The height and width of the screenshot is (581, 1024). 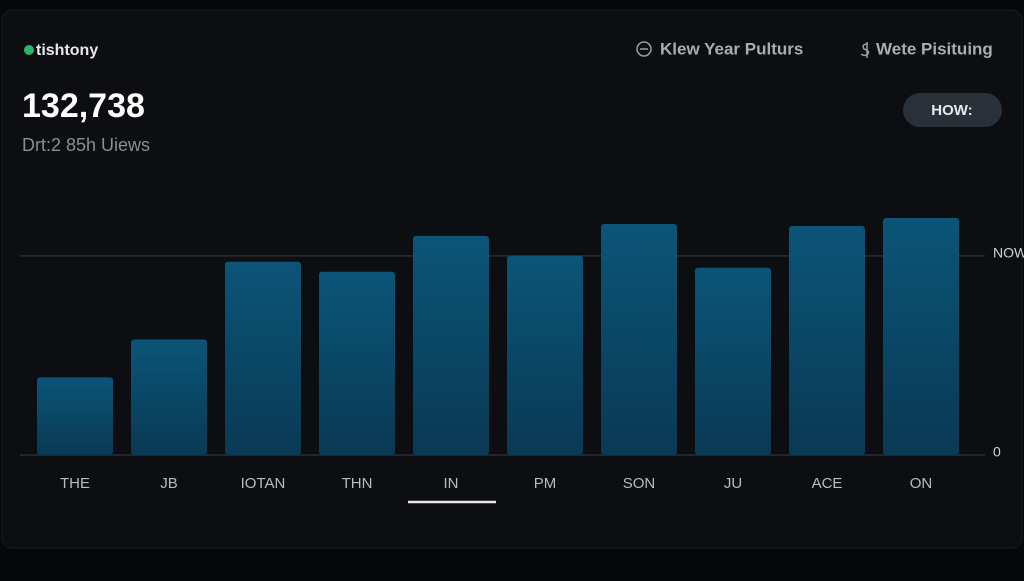 What do you see at coordinates (357, 483) in the screenshot?
I see `x-tick-label: THN` at bounding box center [357, 483].